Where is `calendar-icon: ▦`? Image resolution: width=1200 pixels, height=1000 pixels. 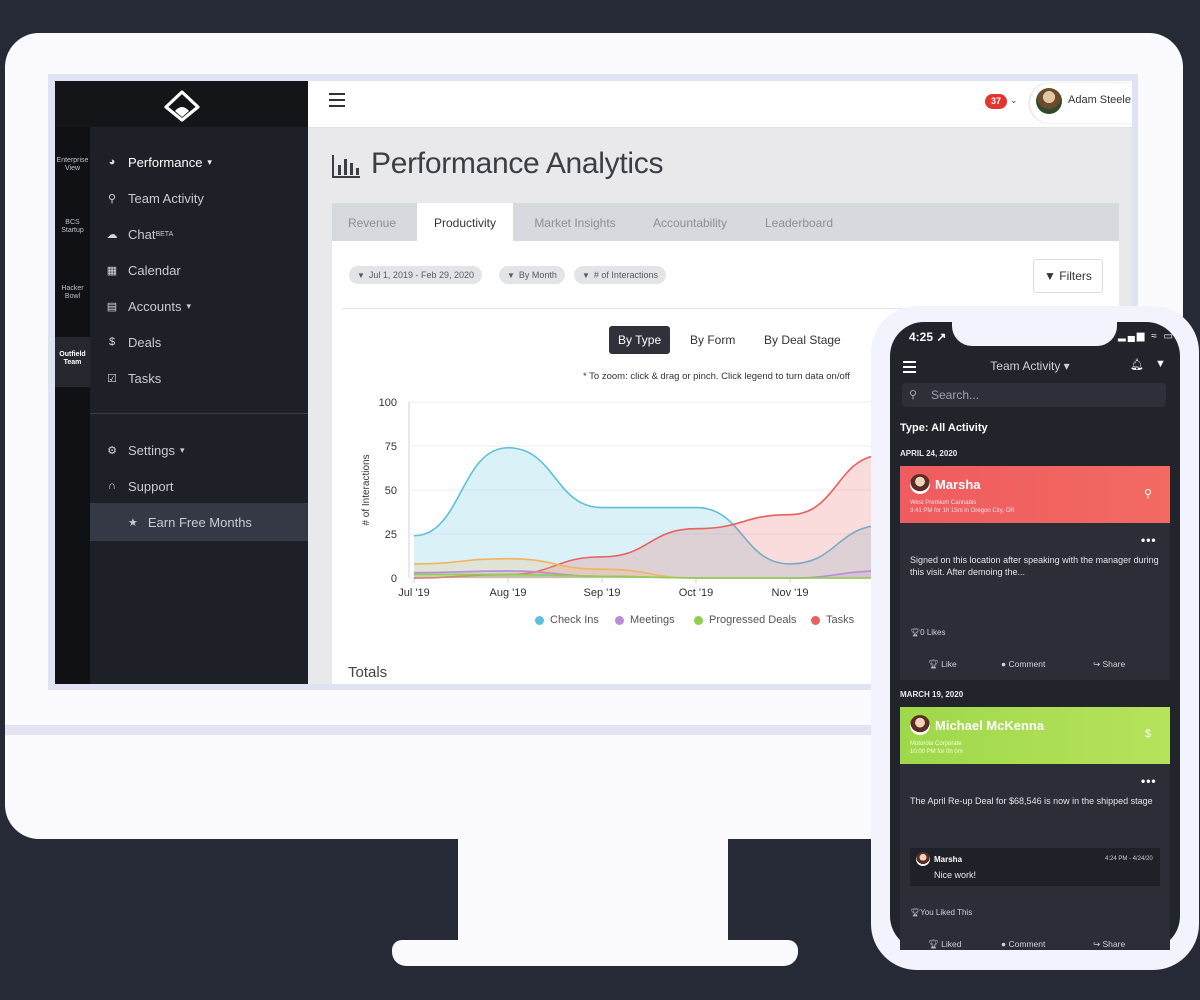 calendar-icon: ▦ is located at coordinates (112, 270).